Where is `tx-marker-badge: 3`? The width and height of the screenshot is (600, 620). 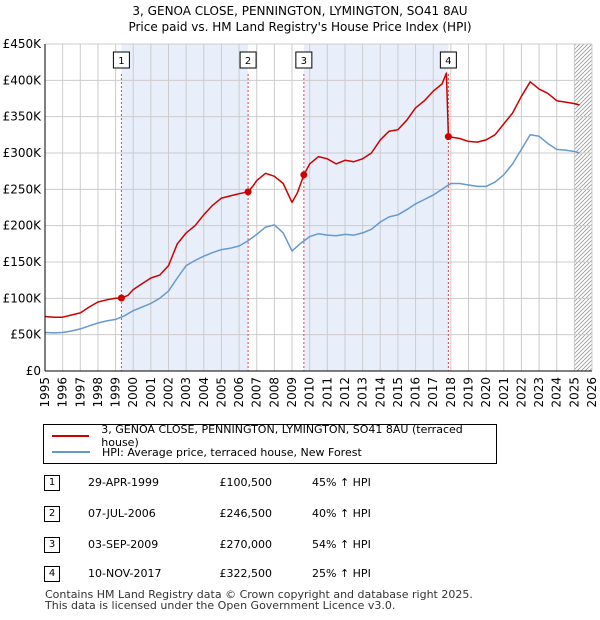
tx-marker-badge: 3 is located at coordinates (52, 545).